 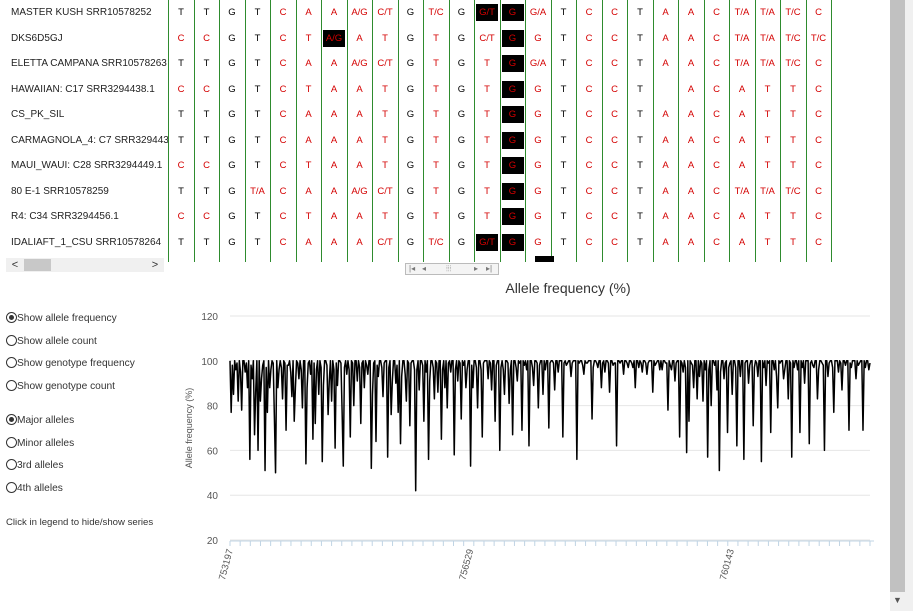 I want to click on scroll-prev-icon: ◂, so click(x=424, y=268).